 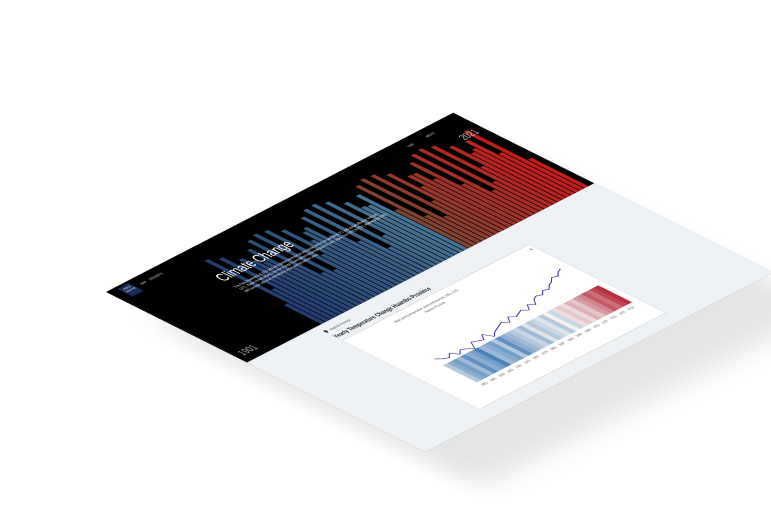 I want to click on x-tick-label: 1975, so click(x=536, y=357).